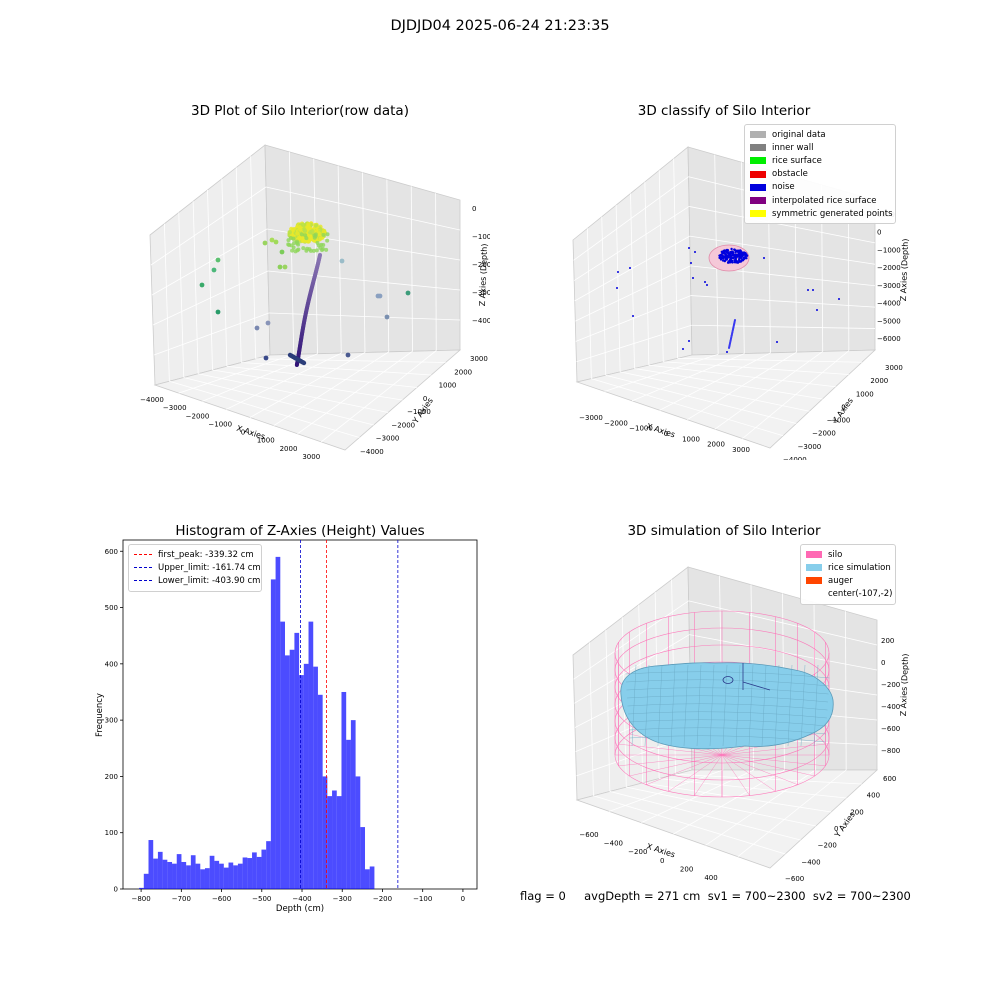 The height and width of the screenshot is (1000, 1000). What do you see at coordinates (724, 531) in the screenshot?
I see `simulation-plot-title: 3D simulation of Silo Interior` at bounding box center [724, 531].